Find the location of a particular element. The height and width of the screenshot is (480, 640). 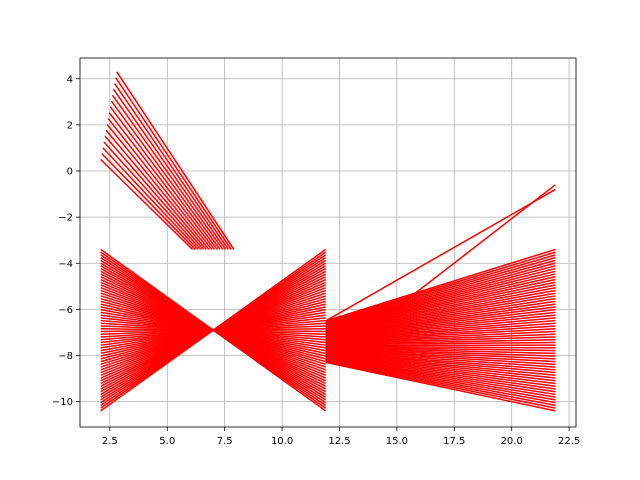

y-axis: −10 −8 −6 −4 −2 0 2 4 is located at coordinates (66, 241).